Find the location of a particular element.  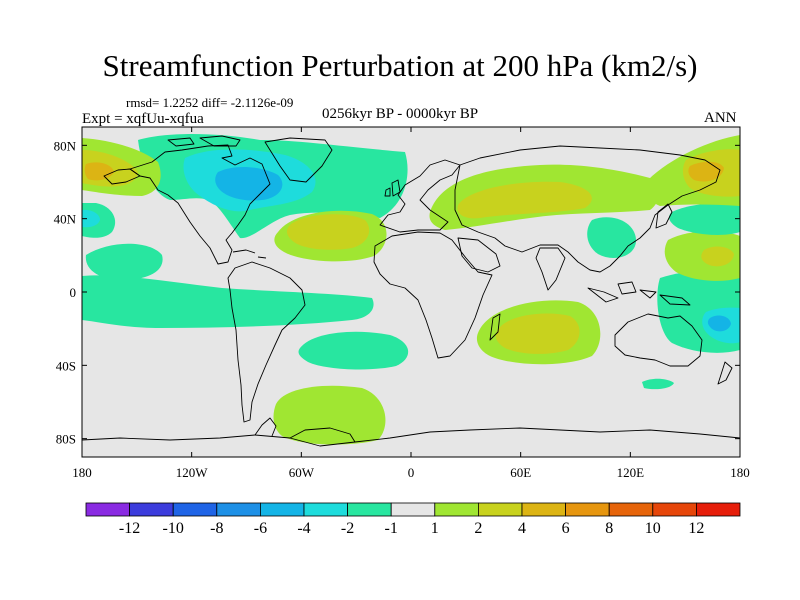

period-label: 0256kyr BP - 0000kyr BP is located at coordinates (400, 114).